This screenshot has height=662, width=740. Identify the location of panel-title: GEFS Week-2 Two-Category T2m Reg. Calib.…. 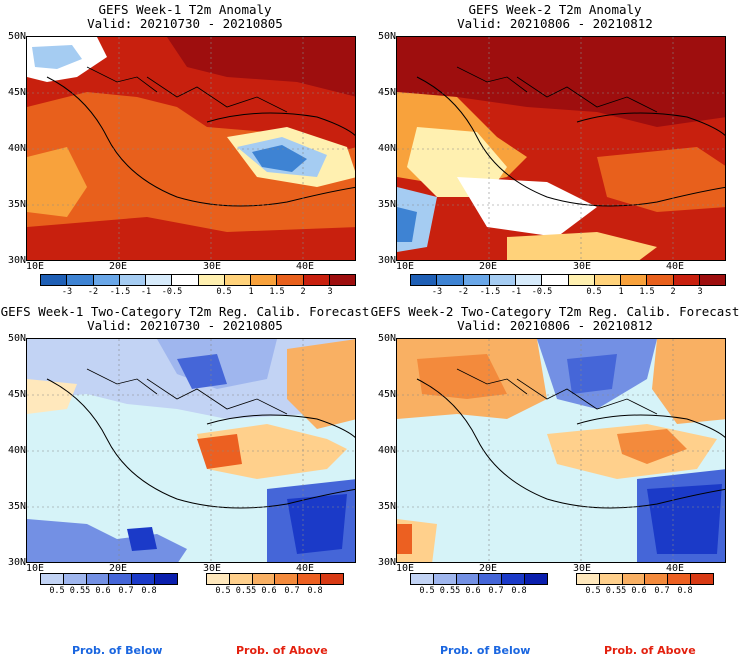
(555, 311).